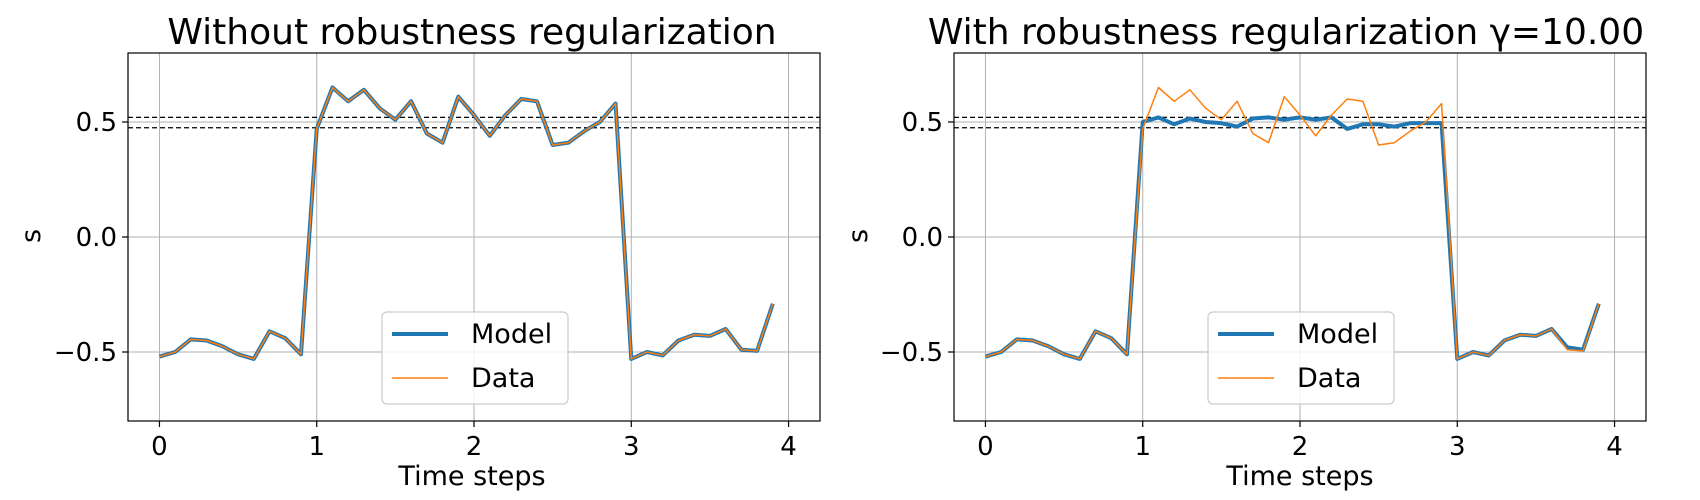 This screenshot has height=500, width=1700. I want to click on left-xtick-label-2: 2, so click(474, 447).